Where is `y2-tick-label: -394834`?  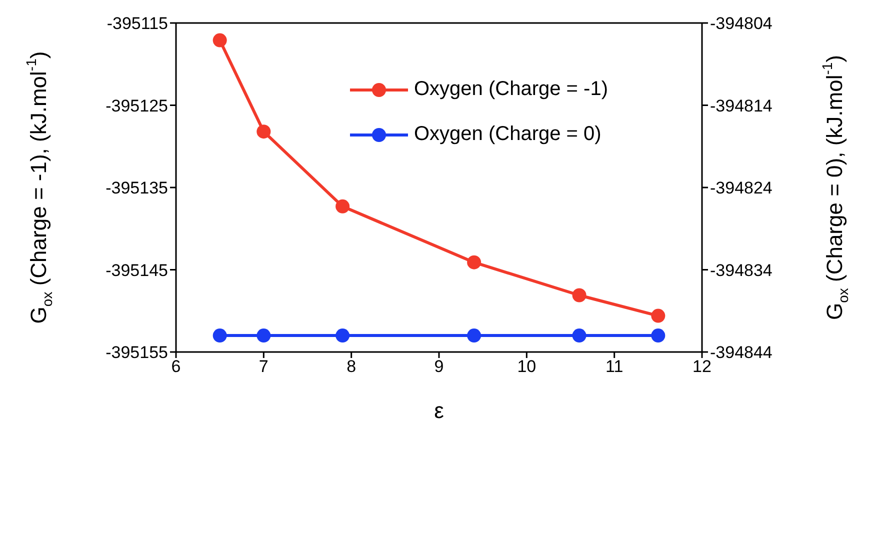
y2-tick-label: -394834 is located at coordinates (741, 270).